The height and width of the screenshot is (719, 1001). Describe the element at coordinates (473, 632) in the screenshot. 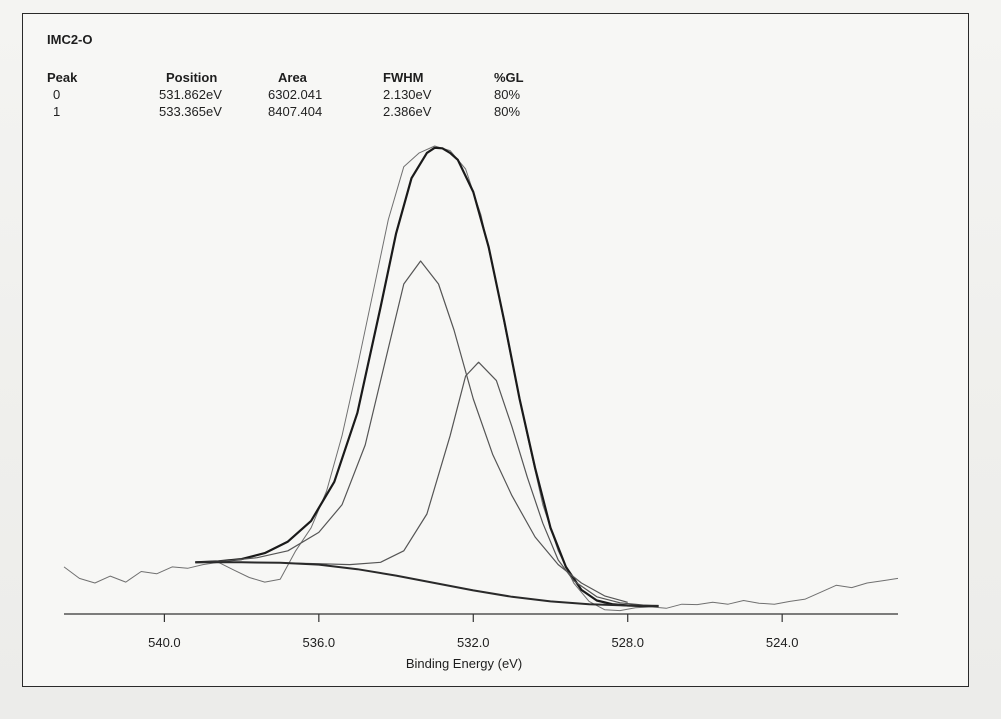

I see `x-axis-ticks: 540.0 536.0 532.0 528.0 524.0` at that location.